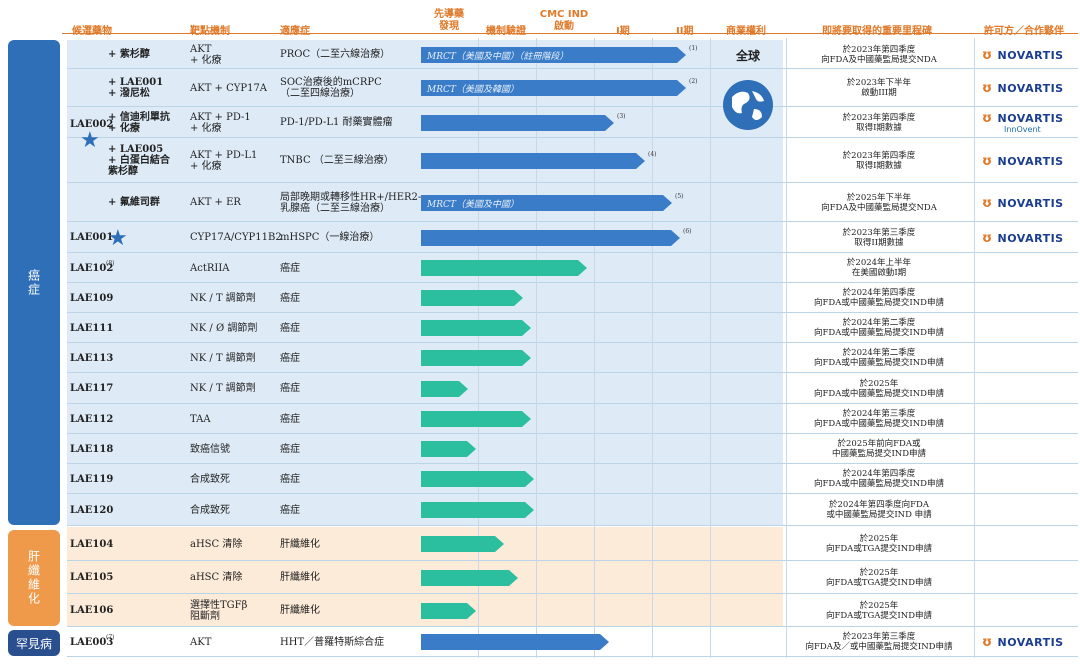 This screenshot has width=1080, height=664. I want to click on group-lae002-name: LAE002, so click(92, 124).